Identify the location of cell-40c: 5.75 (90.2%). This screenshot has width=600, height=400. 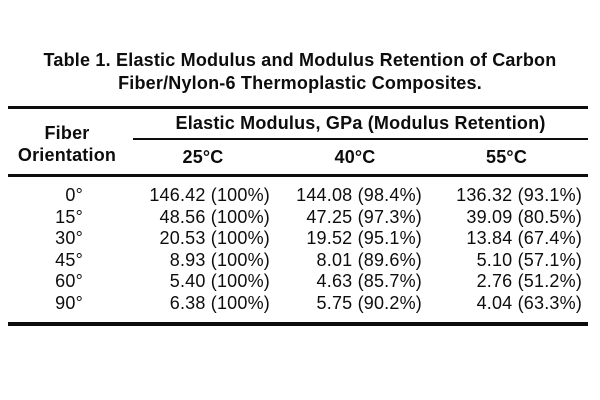
(369, 302).